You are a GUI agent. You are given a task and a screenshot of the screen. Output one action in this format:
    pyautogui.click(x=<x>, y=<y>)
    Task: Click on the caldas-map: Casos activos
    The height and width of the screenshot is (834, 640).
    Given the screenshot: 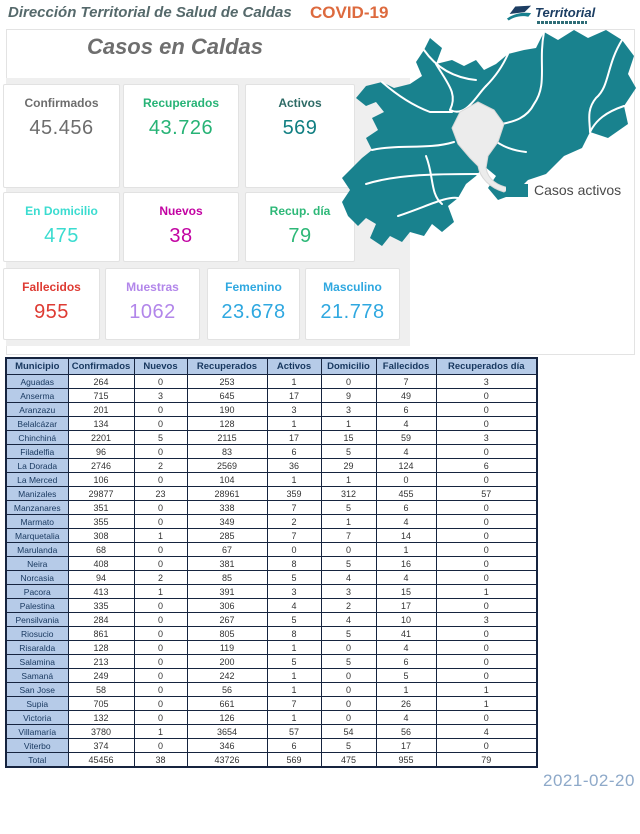 What is the action you would take?
    pyautogui.click(x=489, y=138)
    